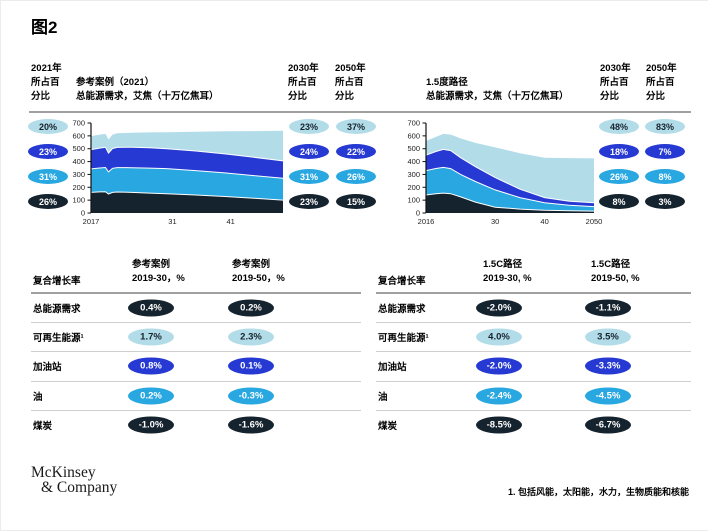 Image resolution: width=708 pixels, height=531 pixels. What do you see at coordinates (608, 366) in the screenshot?
I see `growth-badge: -3.3%` at bounding box center [608, 366].